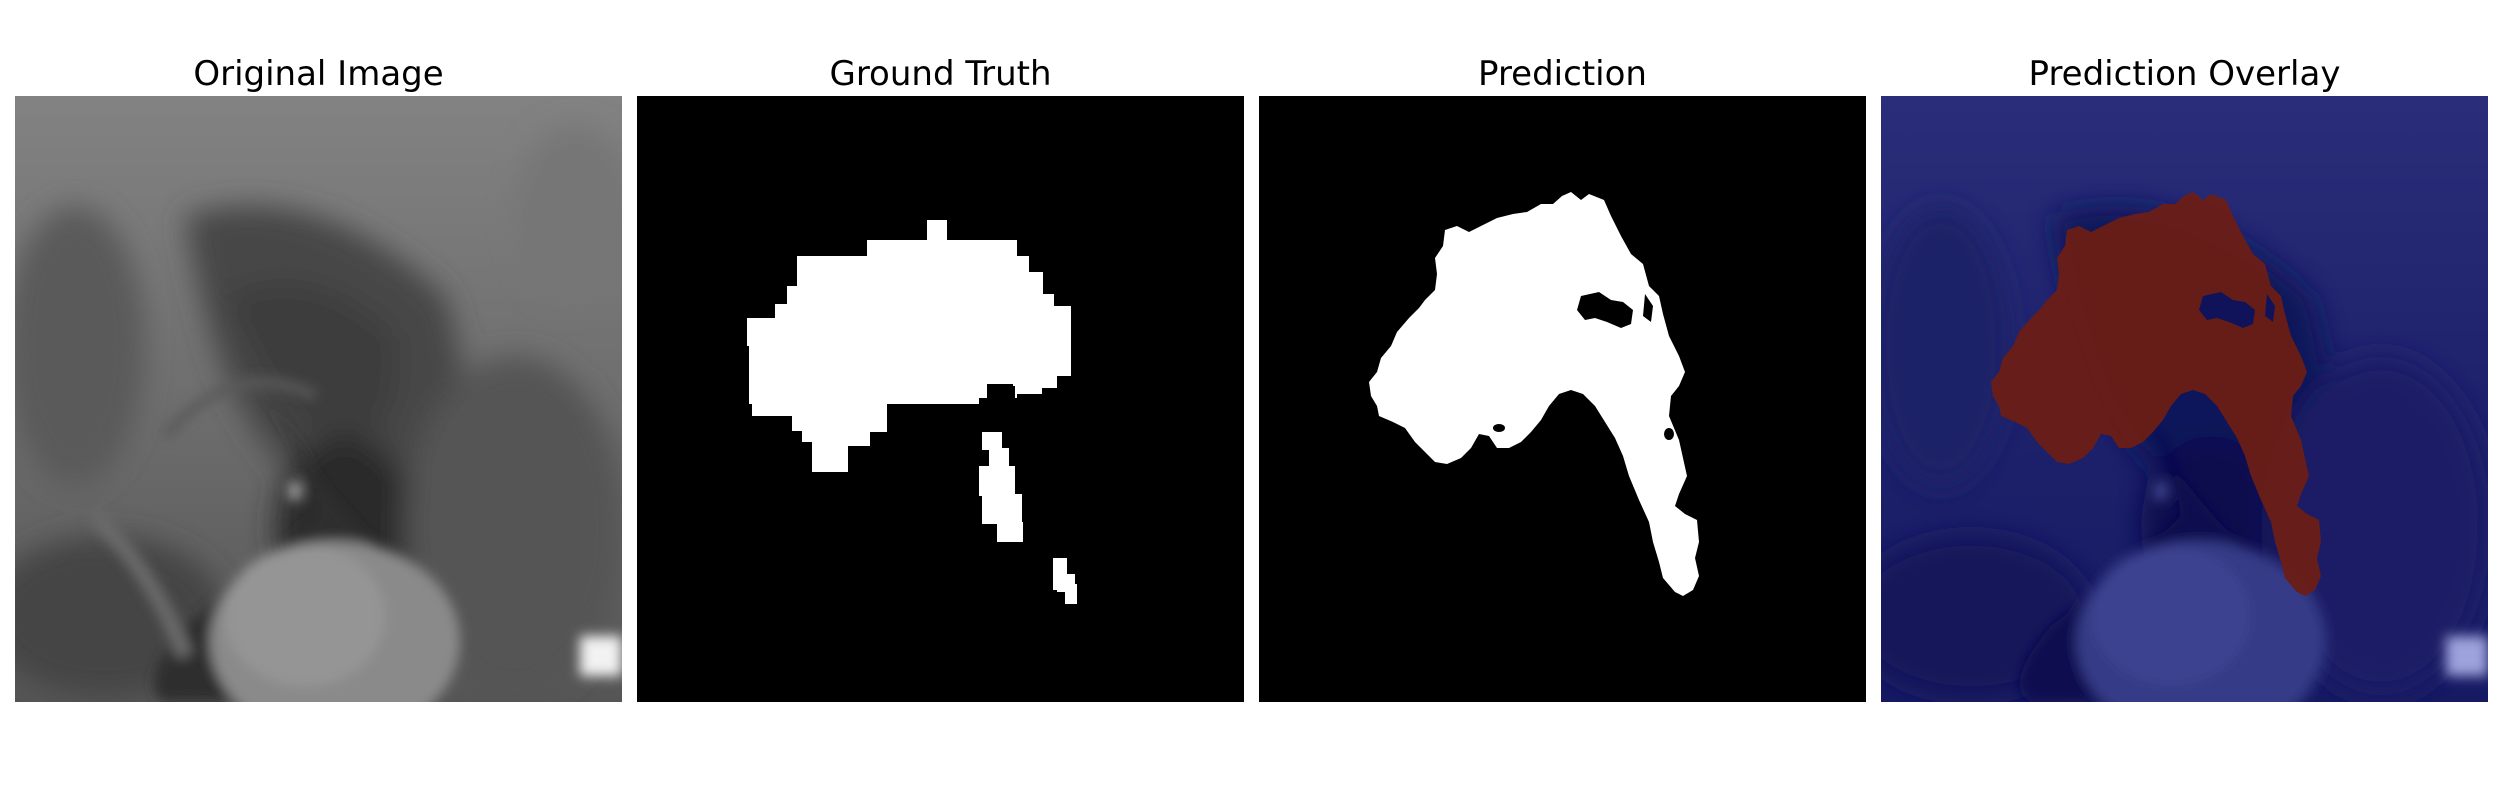 The image size is (2500, 800). I want to click on panel-title-prediction: Prediction, so click(1562, 74).